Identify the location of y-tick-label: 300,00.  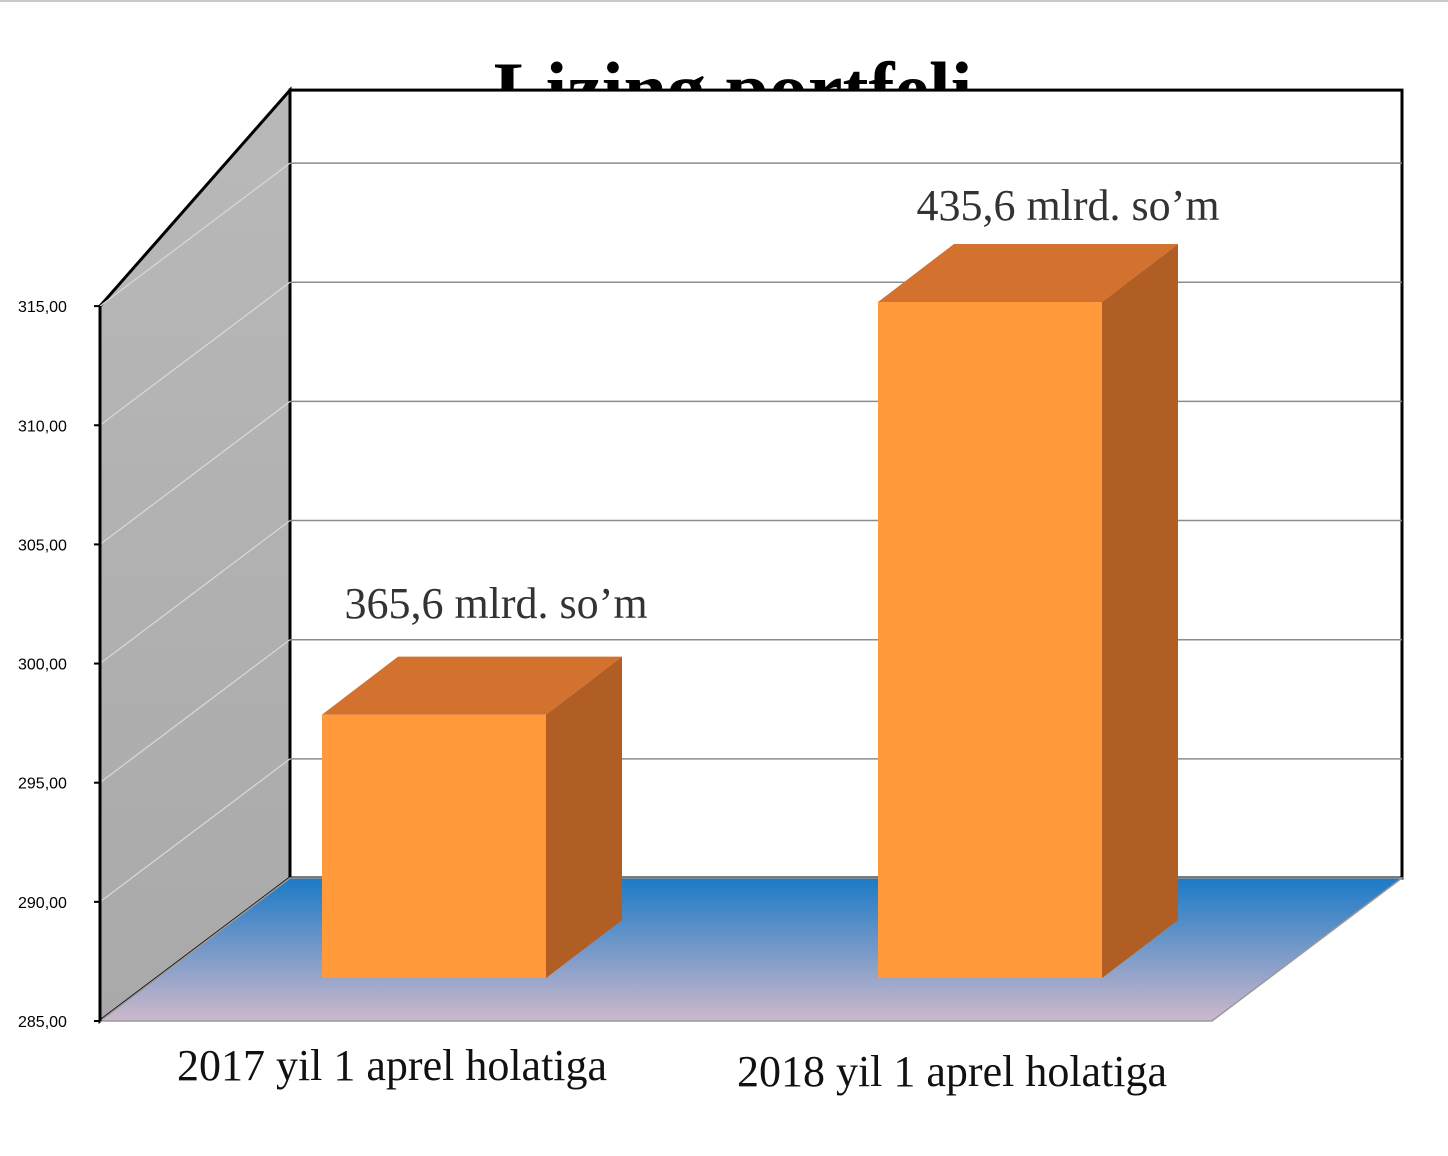
(42, 665).